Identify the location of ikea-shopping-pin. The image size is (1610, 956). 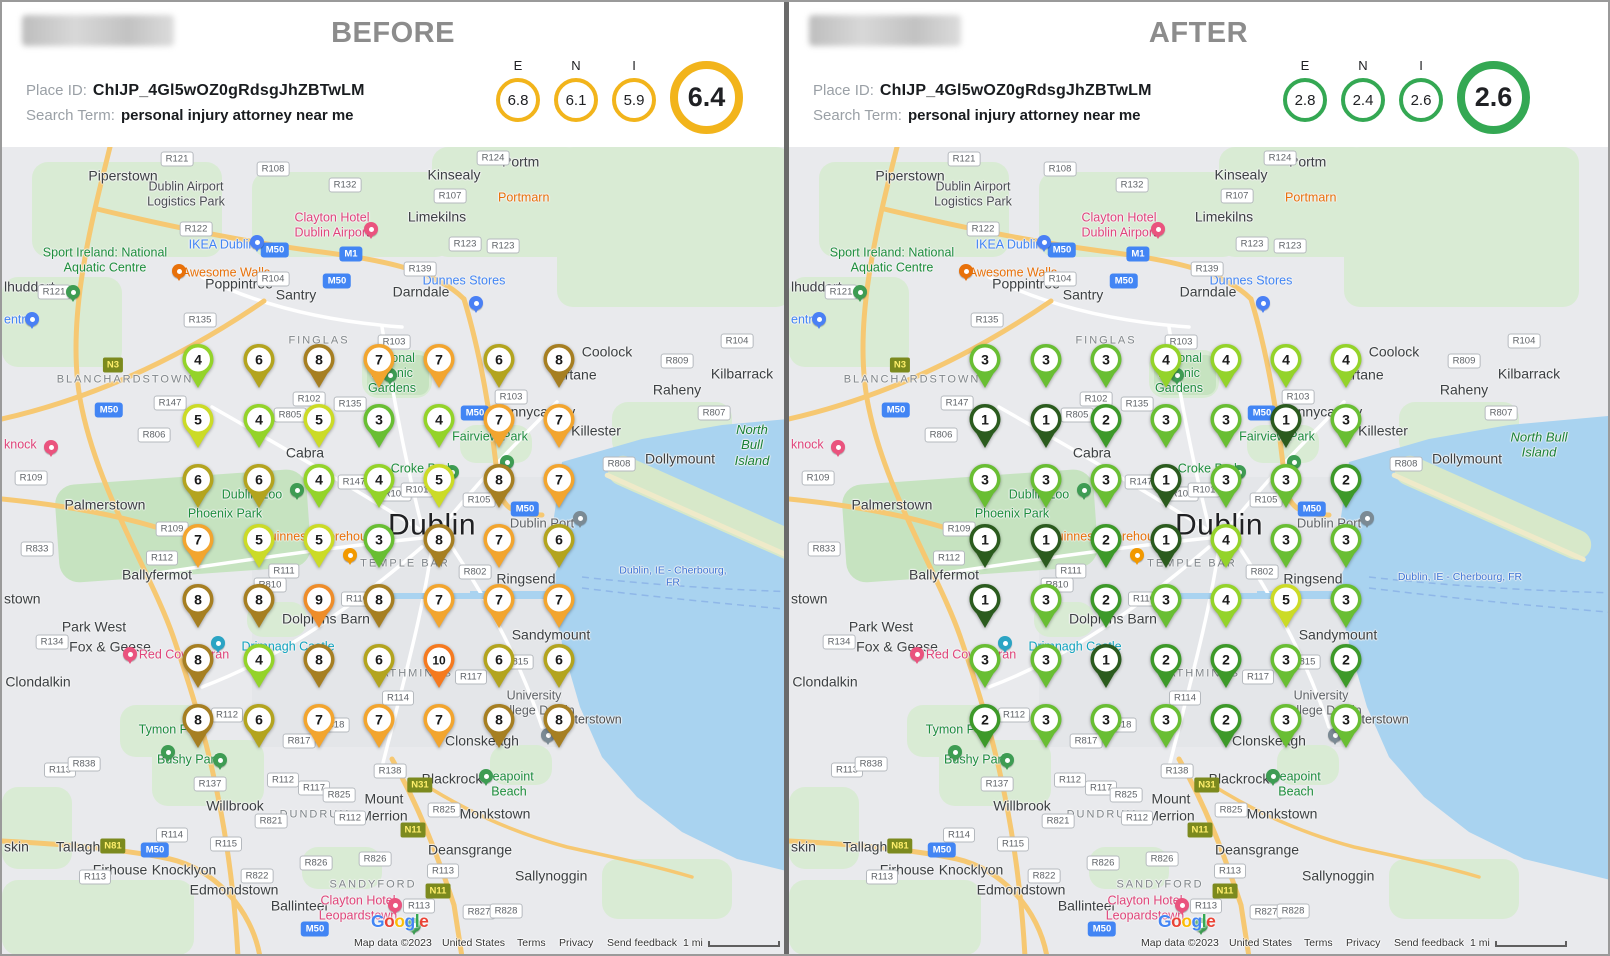
(257, 243).